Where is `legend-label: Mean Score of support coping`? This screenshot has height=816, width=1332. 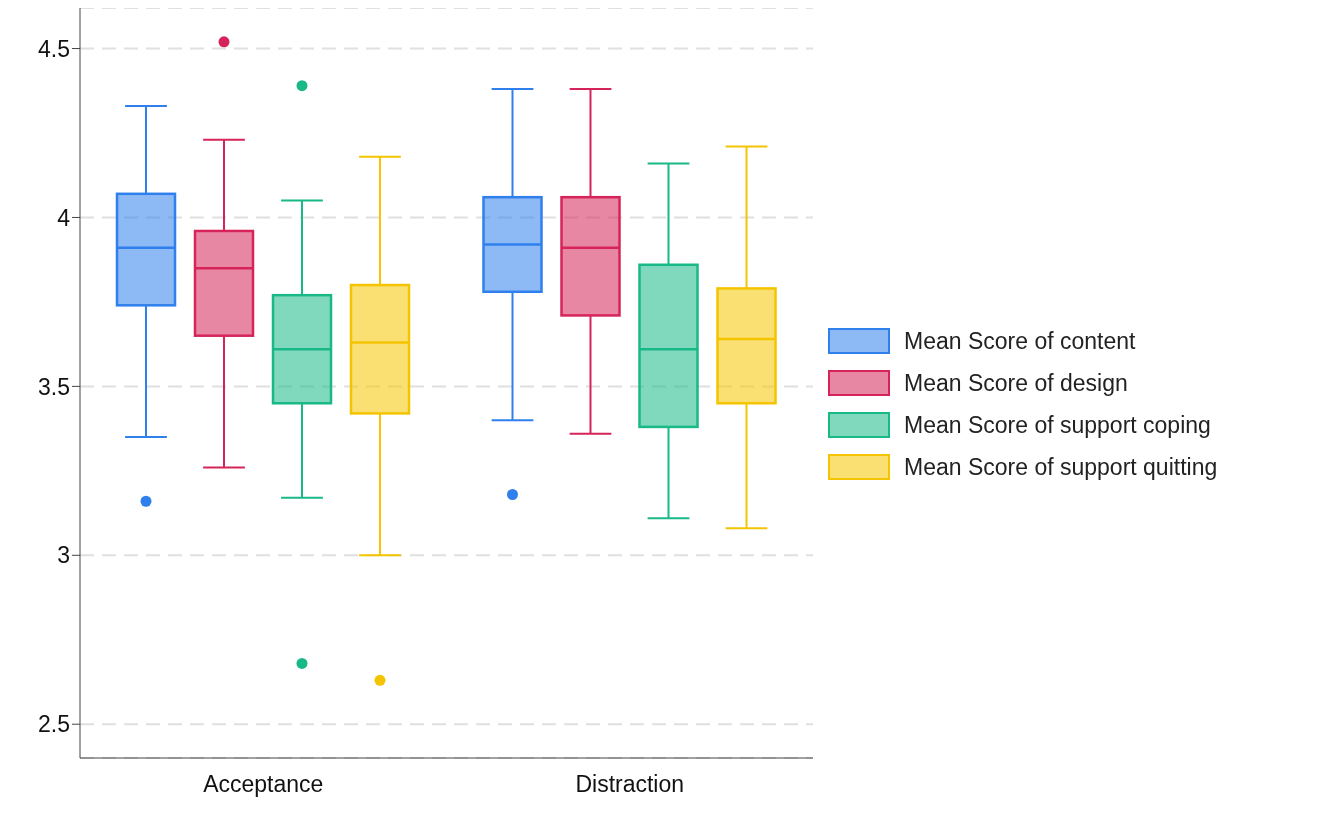 legend-label: Mean Score of support coping is located at coordinates (1057, 425).